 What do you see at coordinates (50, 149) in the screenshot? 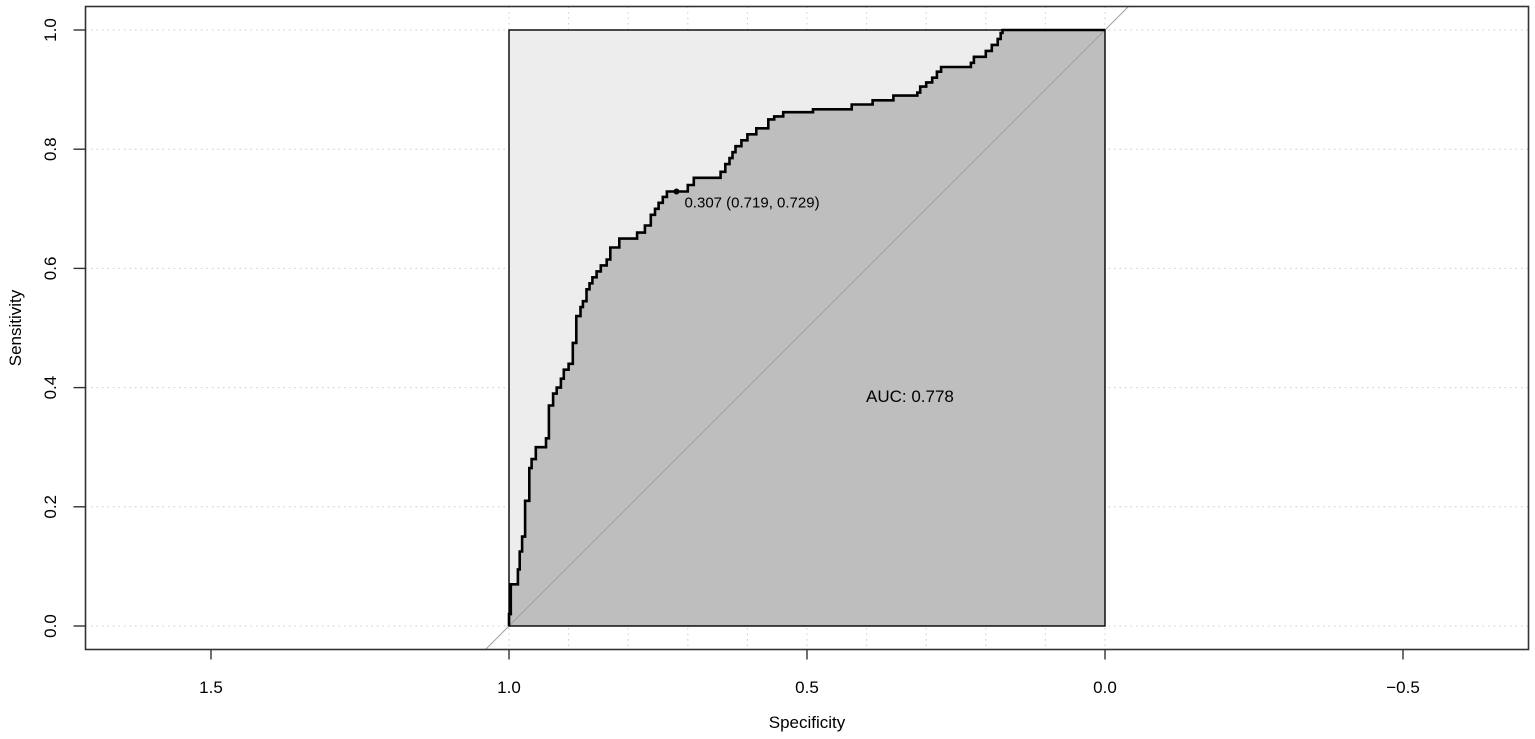
I see `y-tick-label: 0.8` at bounding box center [50, 149].